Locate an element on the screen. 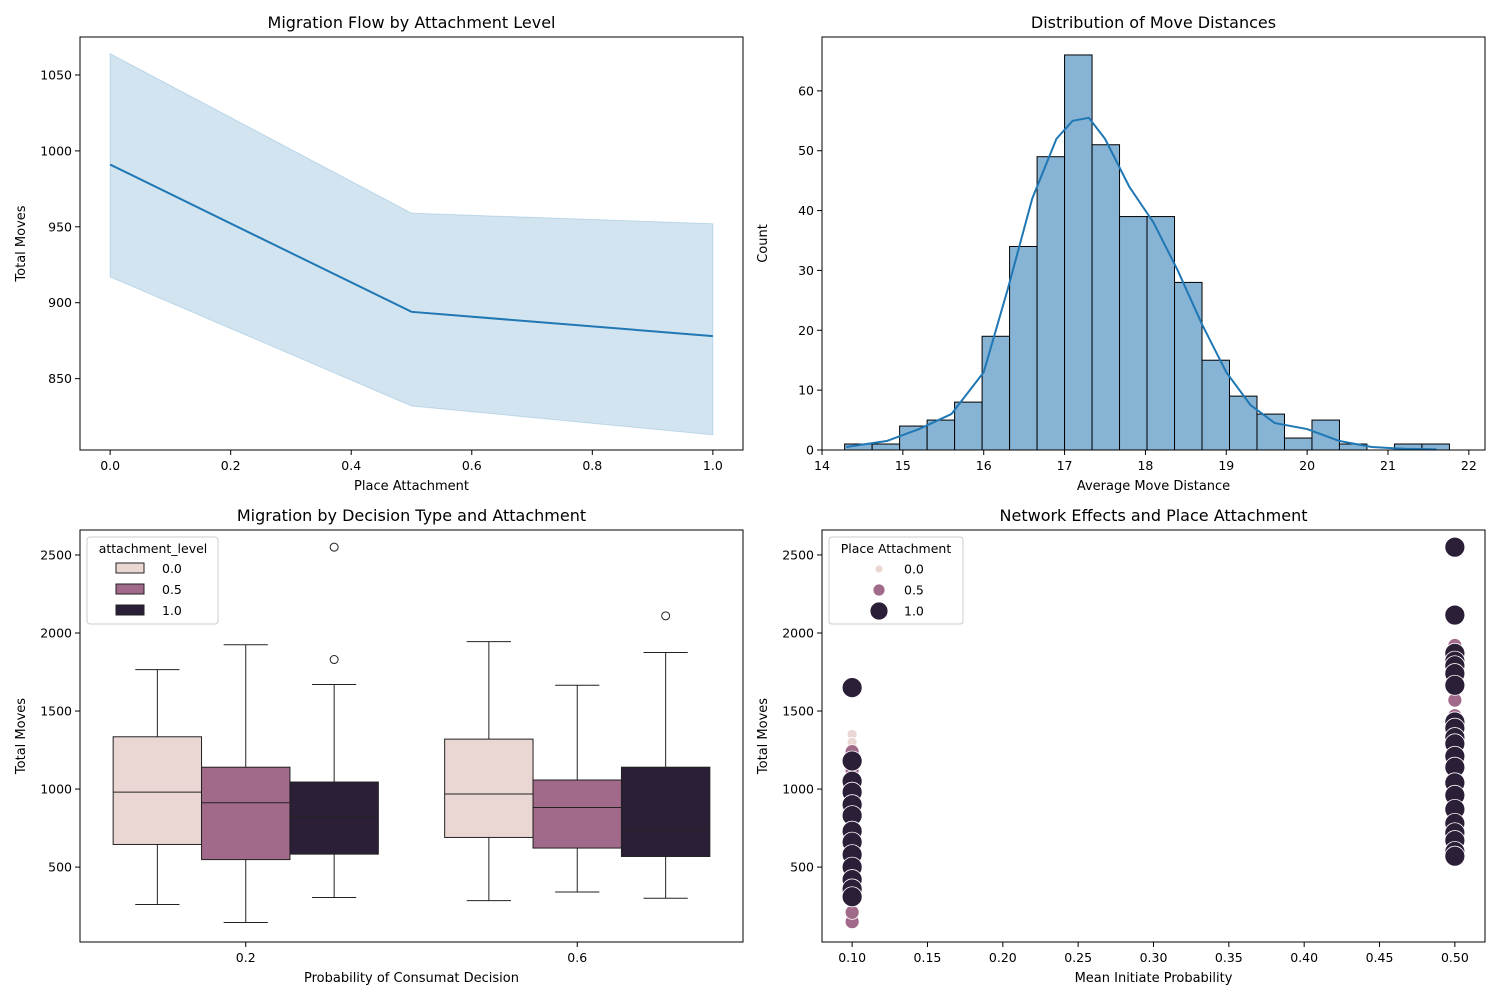 The width and height of the screenshot is (1500, 1000). x-tick-label: 0.6 is located at coordinates (472, 465).